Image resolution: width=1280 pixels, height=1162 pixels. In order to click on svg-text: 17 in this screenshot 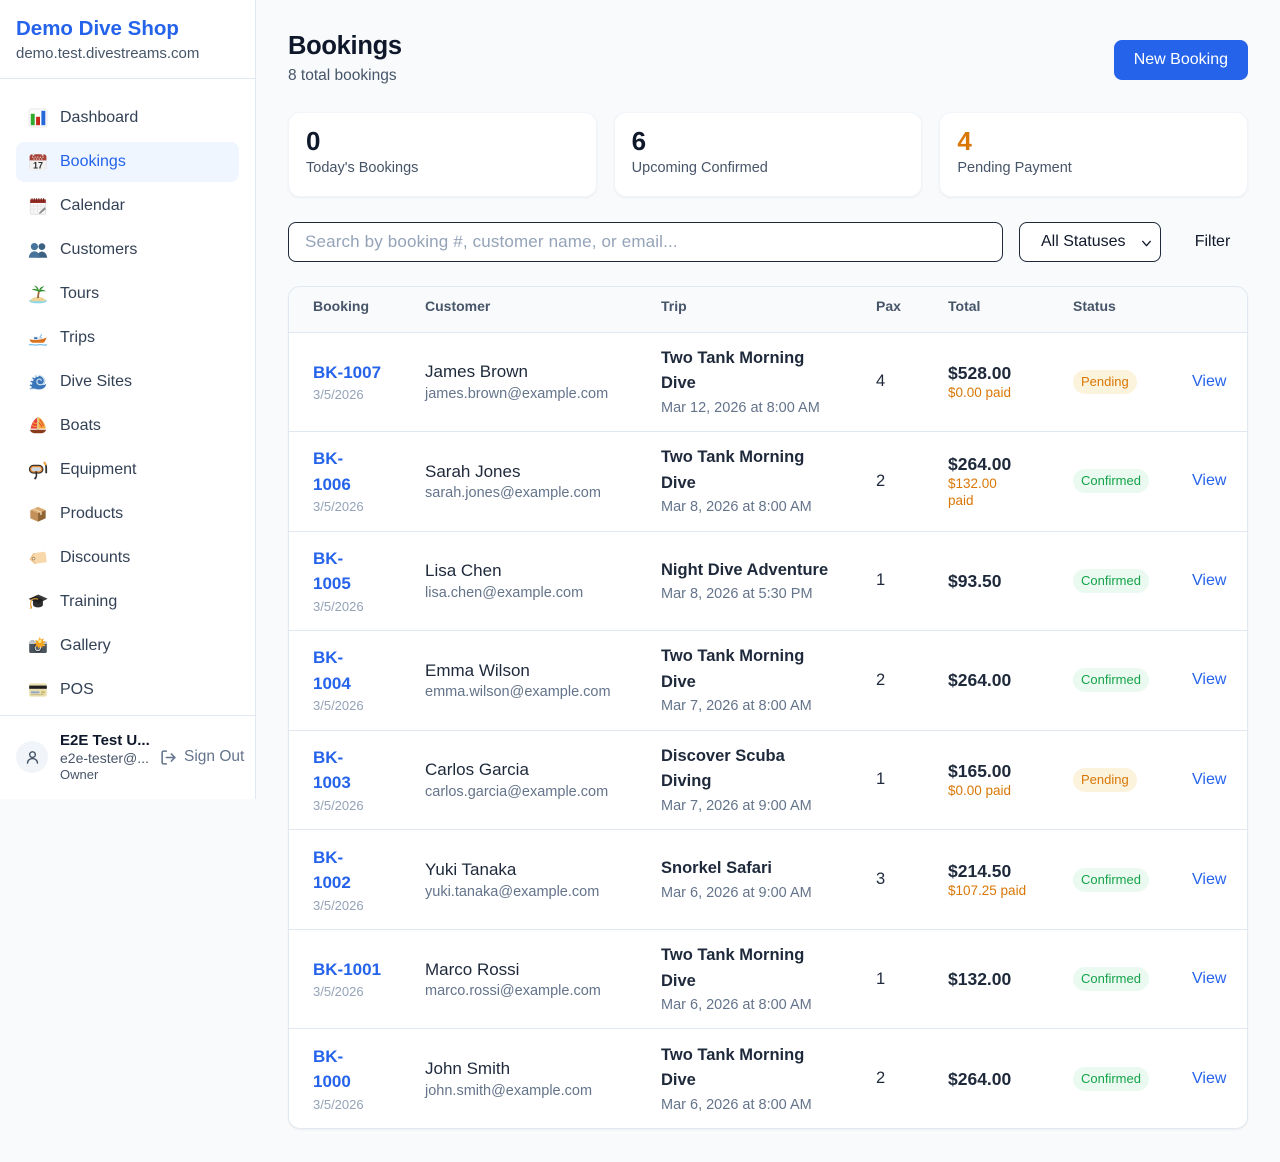, I will do `click(38, 165)`.